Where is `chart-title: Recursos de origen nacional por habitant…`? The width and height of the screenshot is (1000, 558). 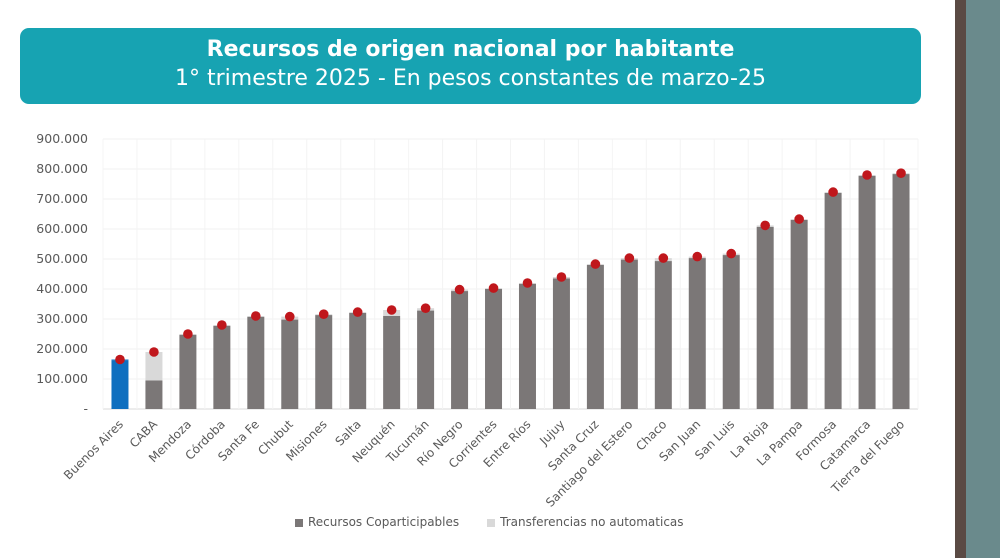 chart-title: Recursos de origen nacional por habitant… is located at coordinates (470, 49).